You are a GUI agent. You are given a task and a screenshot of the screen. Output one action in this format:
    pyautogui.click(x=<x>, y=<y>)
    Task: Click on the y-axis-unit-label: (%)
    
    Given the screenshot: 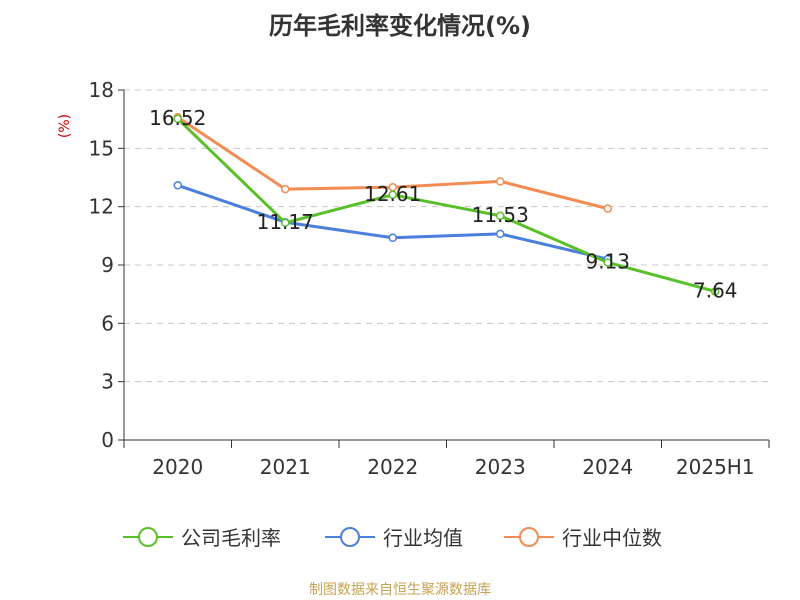 What is the action you would take?
    pyautogui.click(x=65, y=126)
    